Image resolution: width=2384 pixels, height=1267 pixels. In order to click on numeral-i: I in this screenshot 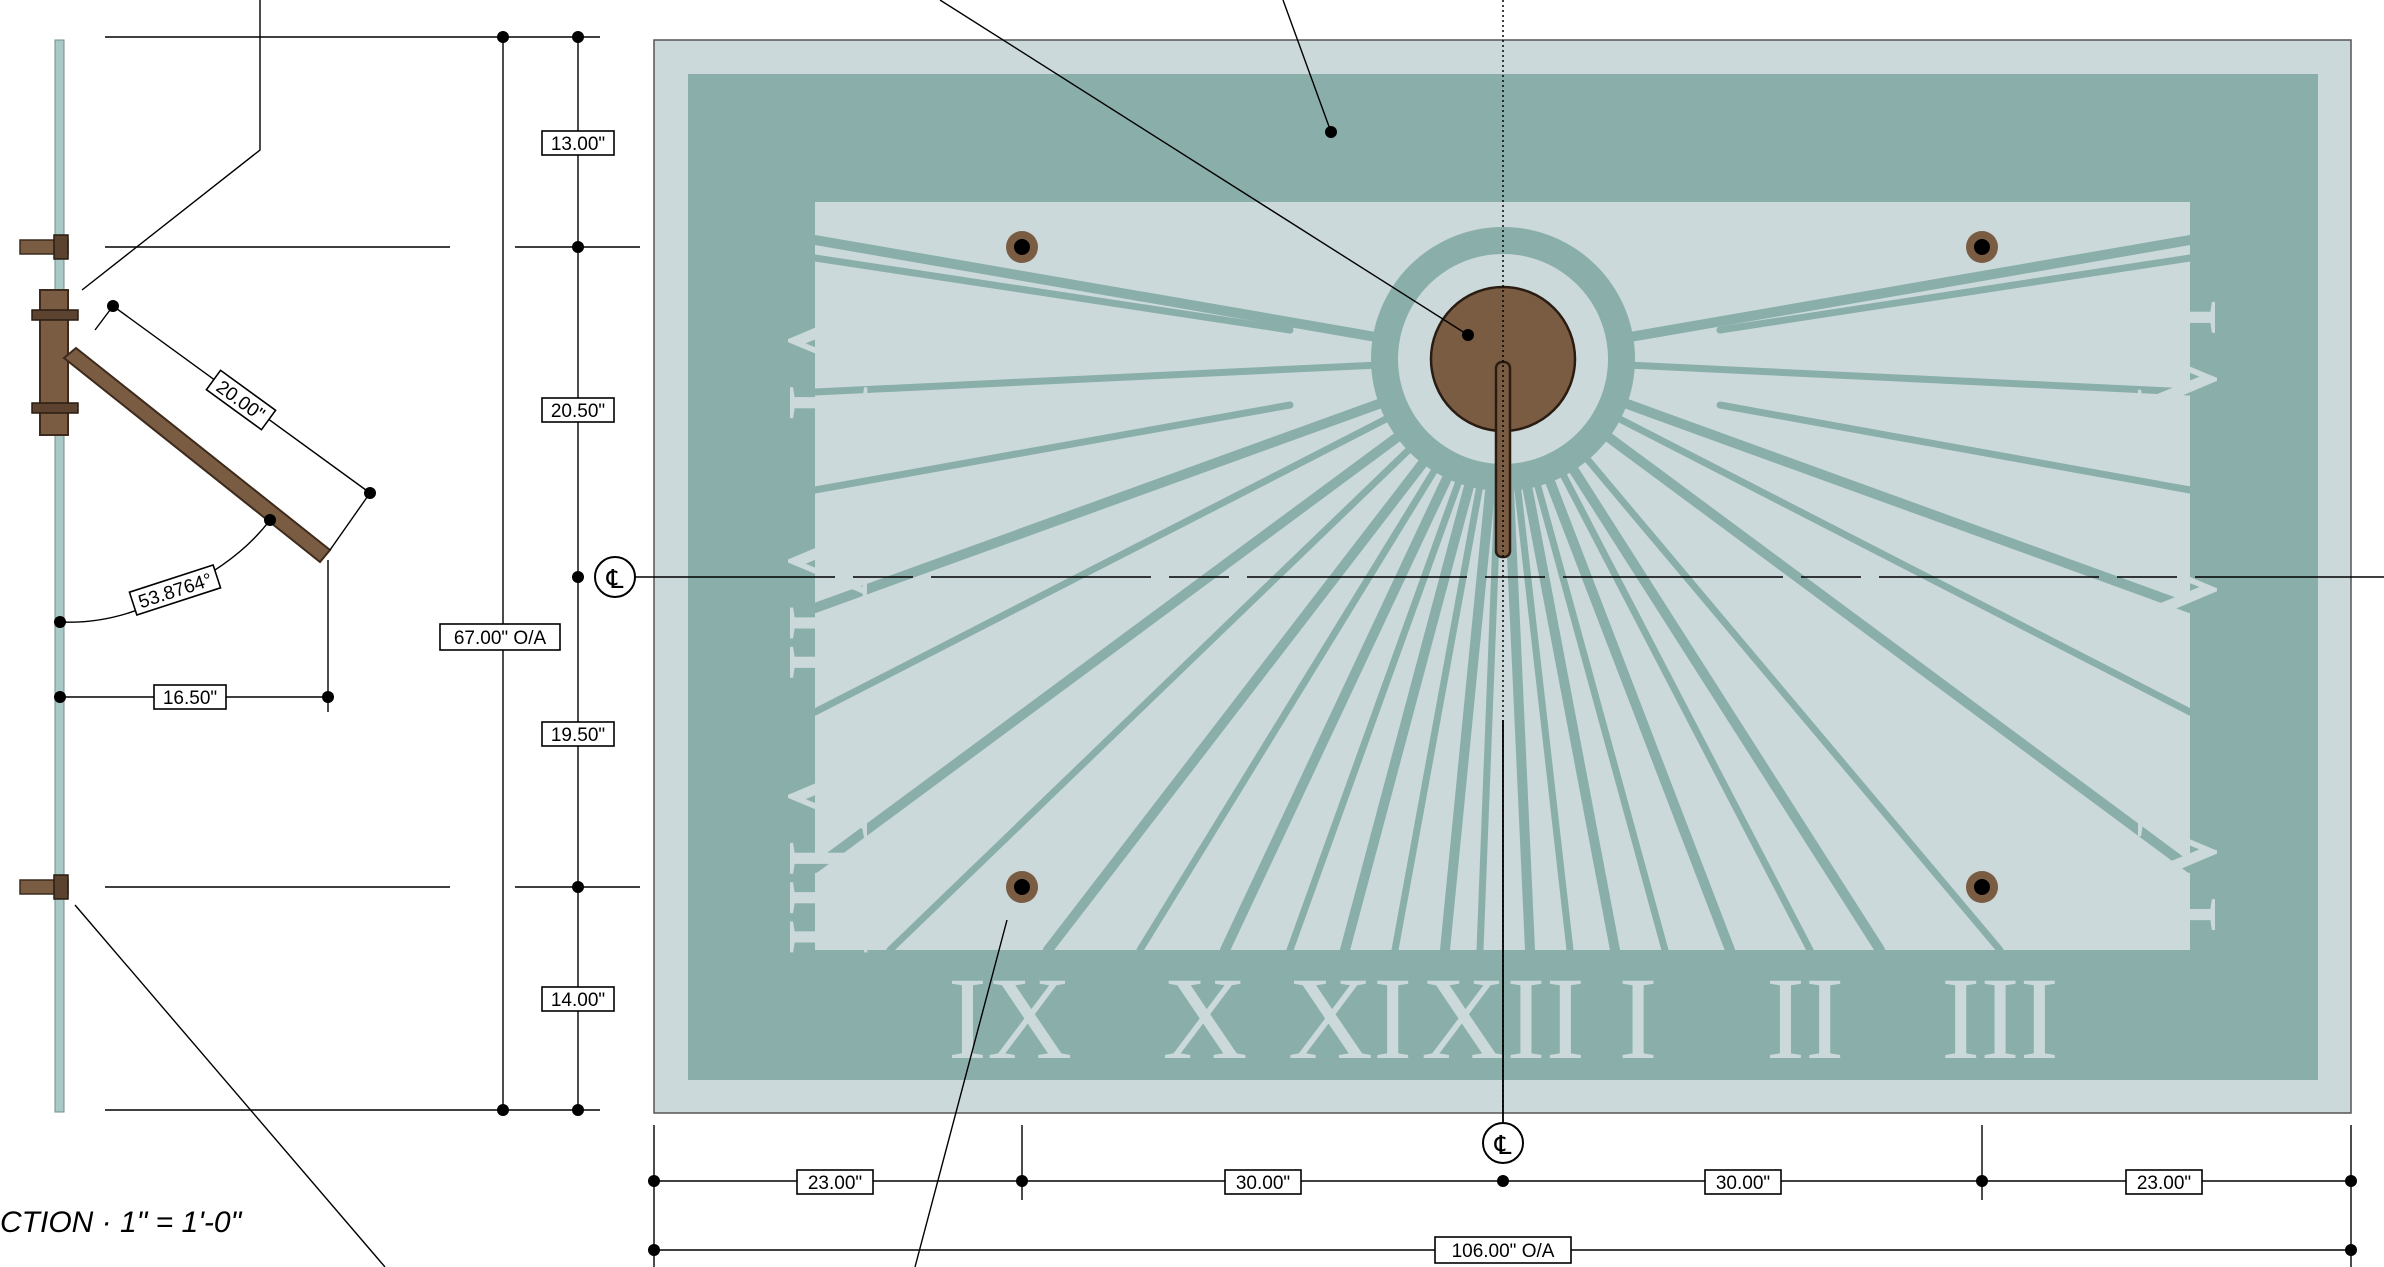, I will do `click(1637, 1018)`.